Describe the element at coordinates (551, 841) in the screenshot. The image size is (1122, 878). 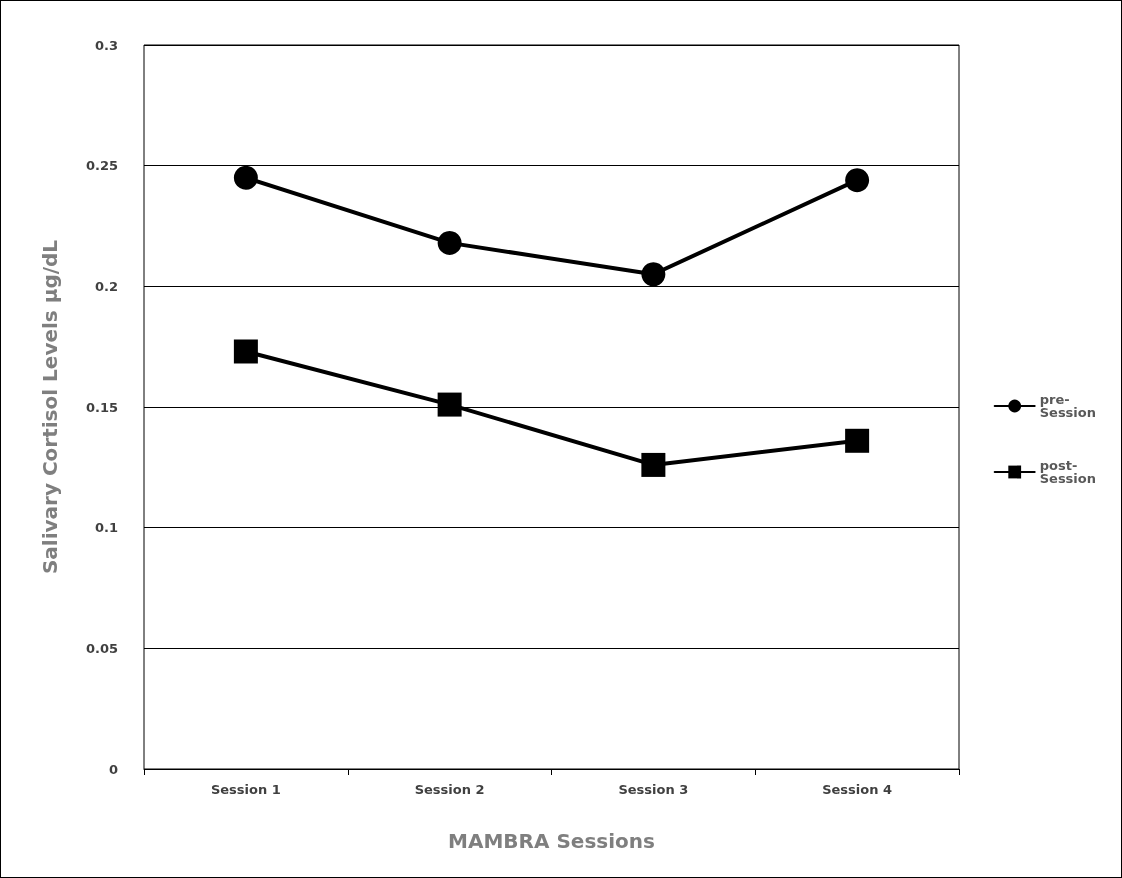
I see `x-axis-title: MAMBRA Sessions` at that location.